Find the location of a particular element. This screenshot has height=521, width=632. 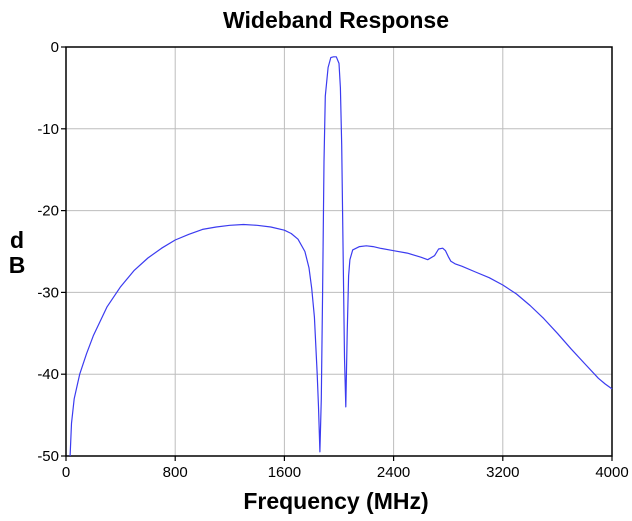

y-tick-label: -30 is located at coordinates (48, 292).